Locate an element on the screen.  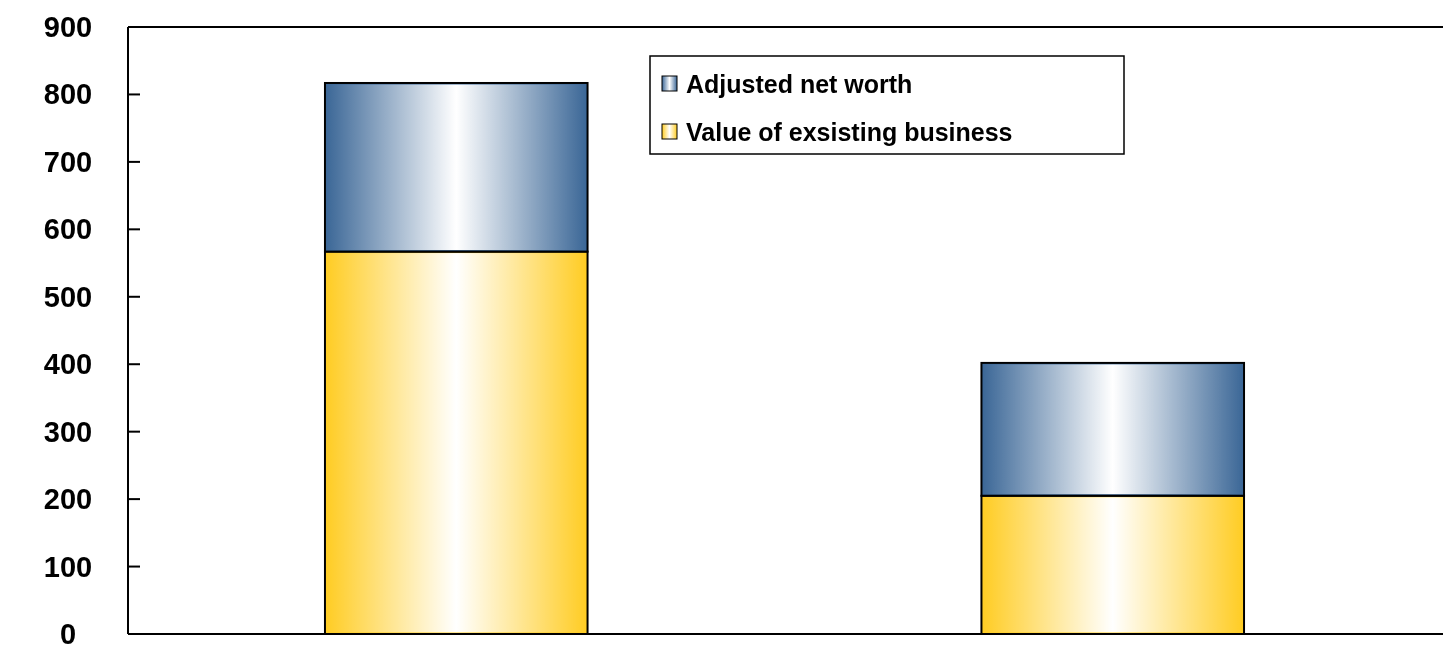
y-tick-label: 300 is located at coordinates (68, 431).